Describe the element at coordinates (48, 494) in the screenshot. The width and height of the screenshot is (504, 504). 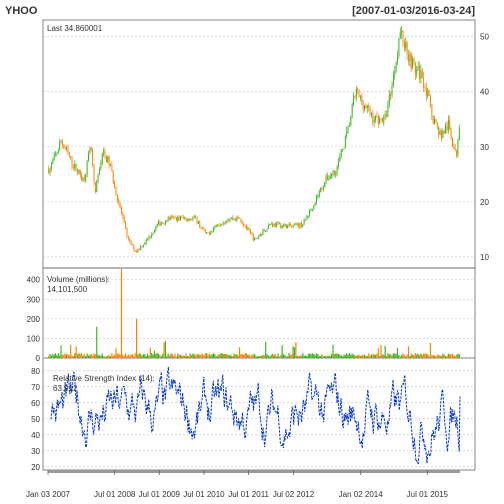
I see `x-tick-label: Jan 03 2007` at that location.